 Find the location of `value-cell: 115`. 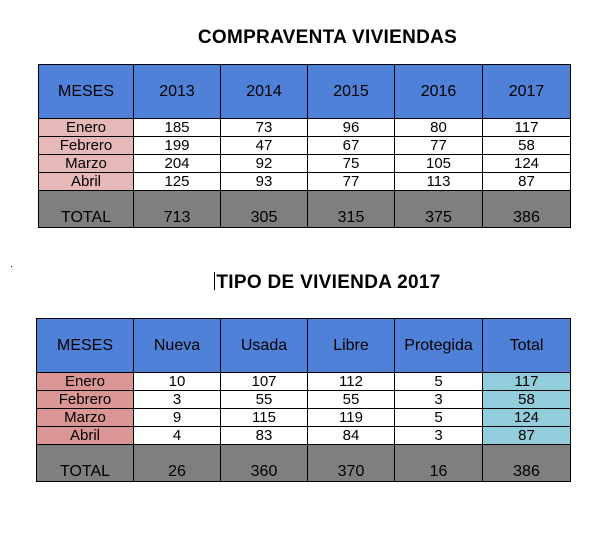

value-cell: 115 is located at coordinates (264, 417).